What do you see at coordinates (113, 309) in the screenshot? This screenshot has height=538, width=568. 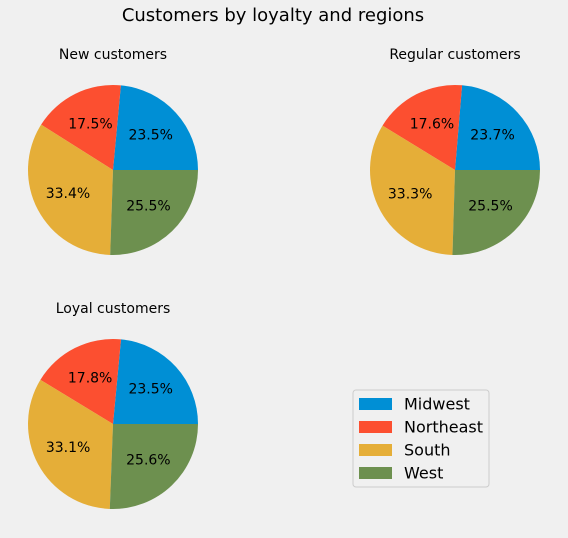 I see `pie-title-loyal-customers: Loyal customers` at bounding box center [113, 309].